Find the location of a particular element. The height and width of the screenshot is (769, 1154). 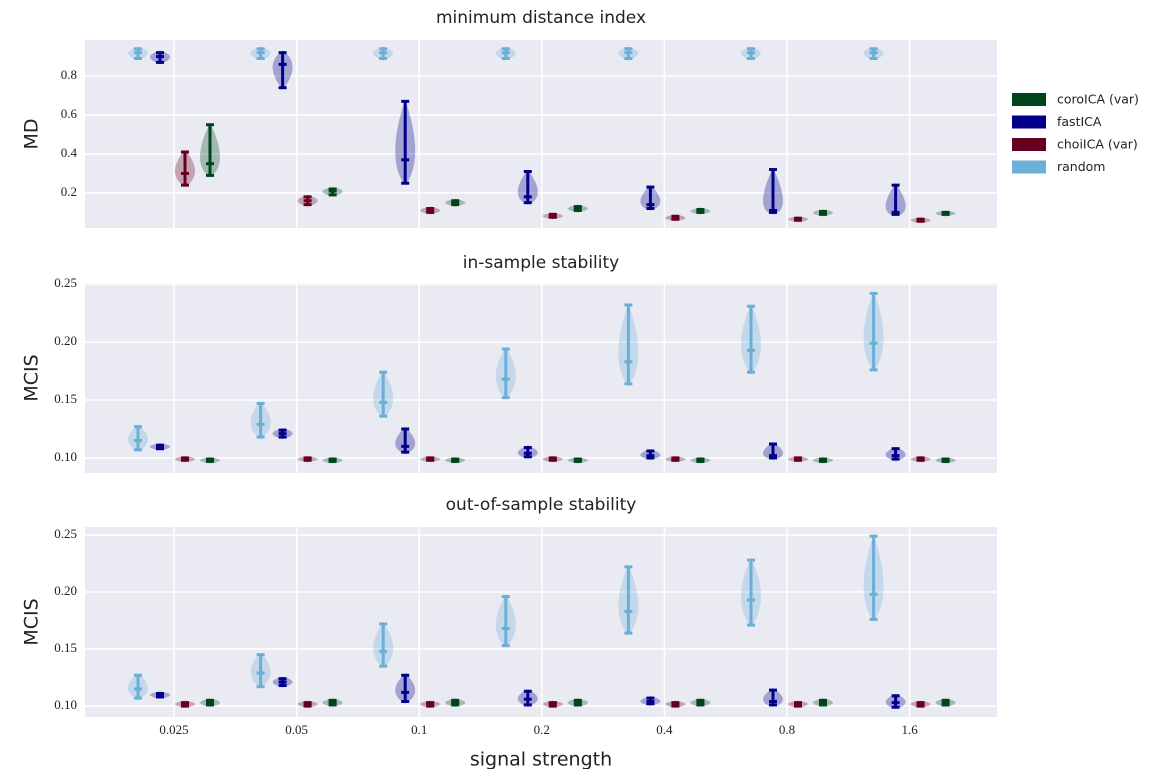

x-tick-label: 0.4 is located at coordinates (664, 729).